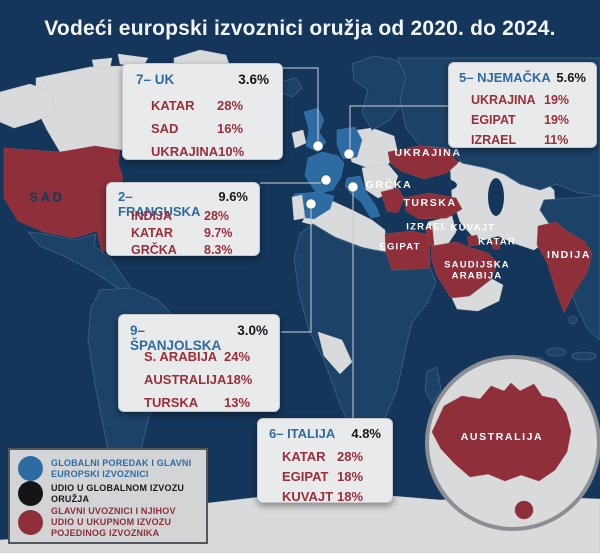 Image resolution: width=600 pixels, height=553 pixels. What do you see at coordinates (477, 276) in the screenshot?
I see `map-label-saudijska-line2: ARABIJA` at bounding box center [477, 276].